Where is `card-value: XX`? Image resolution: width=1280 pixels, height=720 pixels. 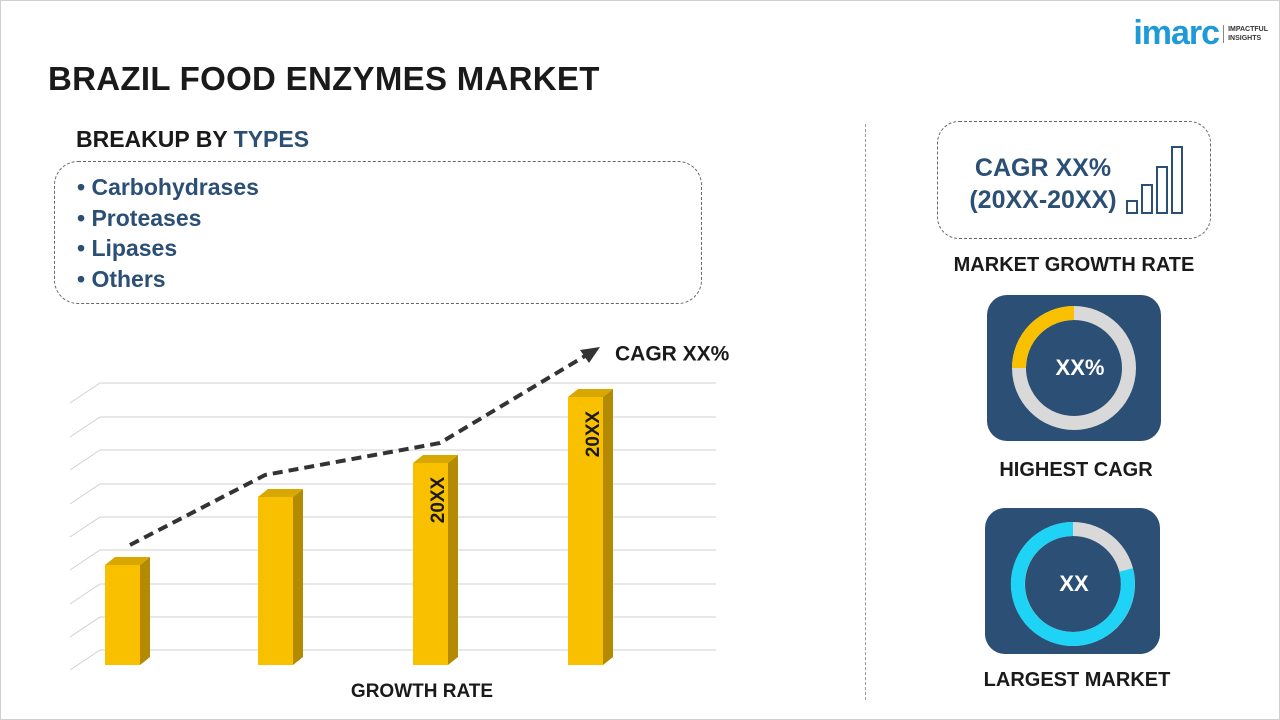
card-value: XX is located at coordinates (1074, 583).